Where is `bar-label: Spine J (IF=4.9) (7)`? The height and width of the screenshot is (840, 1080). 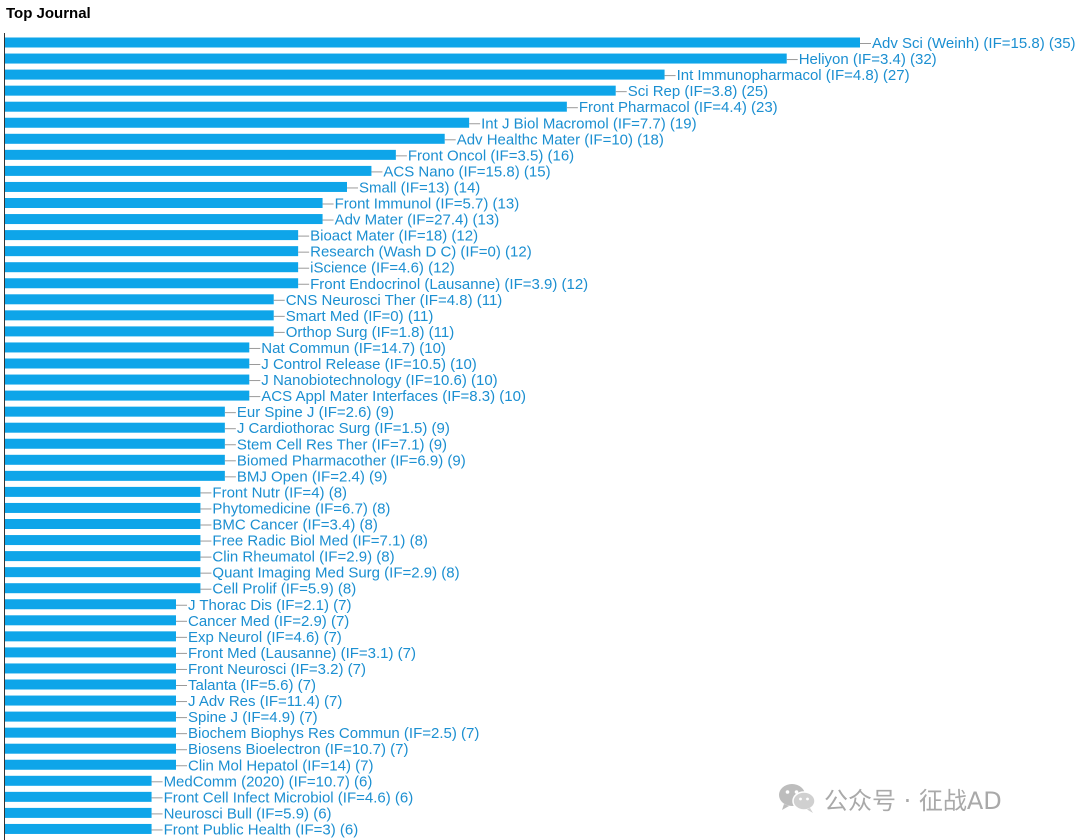
bar-label: Spine J (IF=4.9) (7) is located at coordinates (253, 717).